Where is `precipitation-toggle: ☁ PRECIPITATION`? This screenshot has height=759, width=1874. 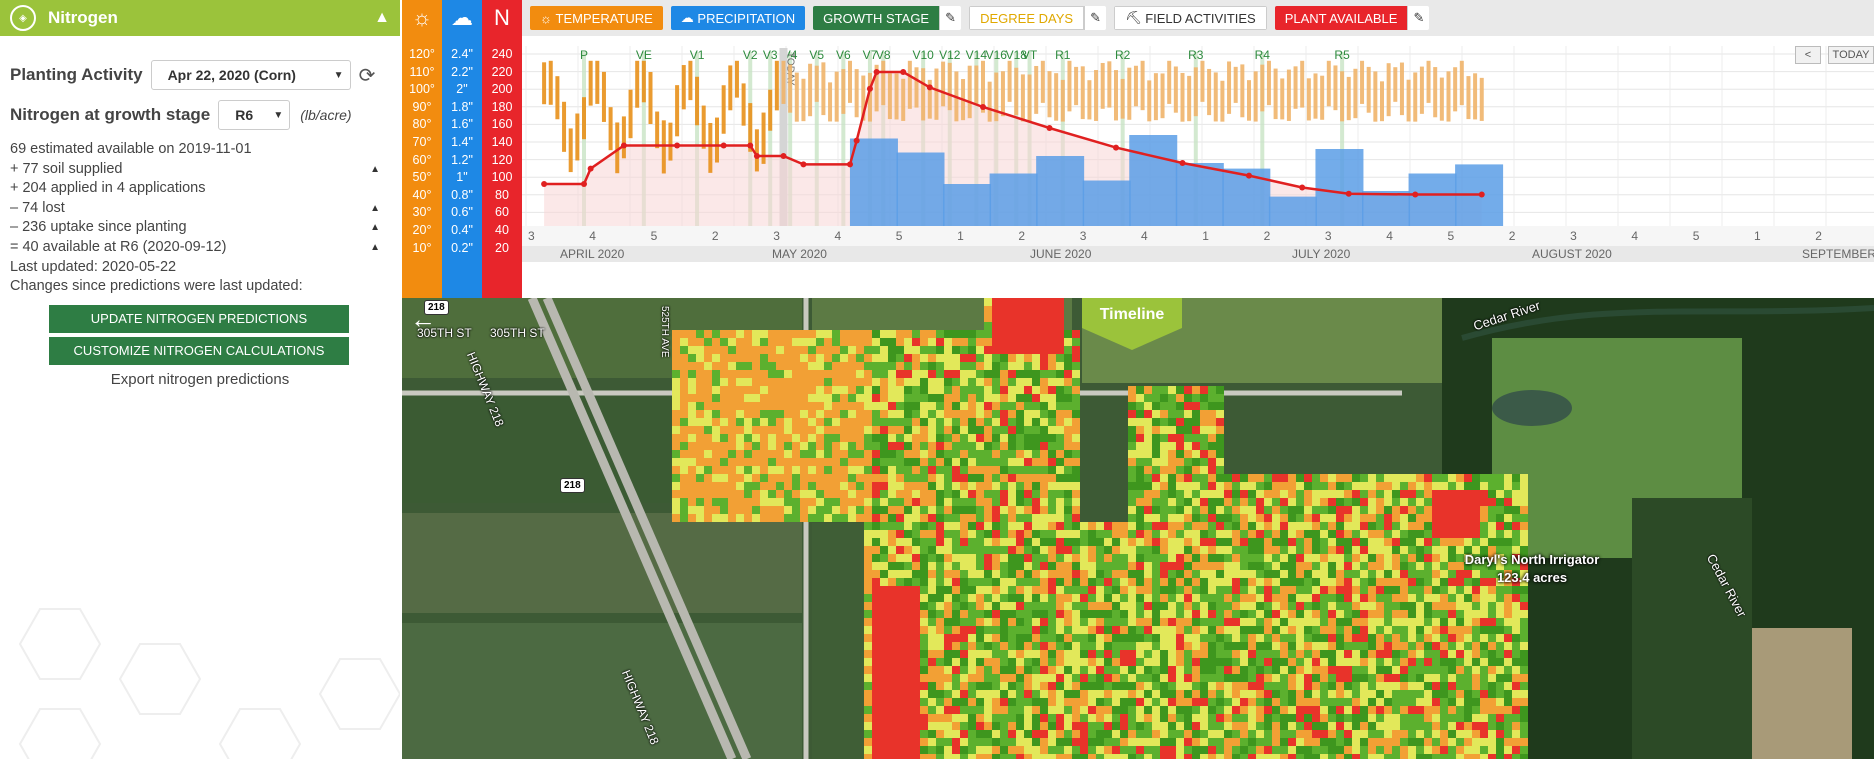
precipitation-toggle: ☁ PRECIPITATION is located at coordinates (738, 18).